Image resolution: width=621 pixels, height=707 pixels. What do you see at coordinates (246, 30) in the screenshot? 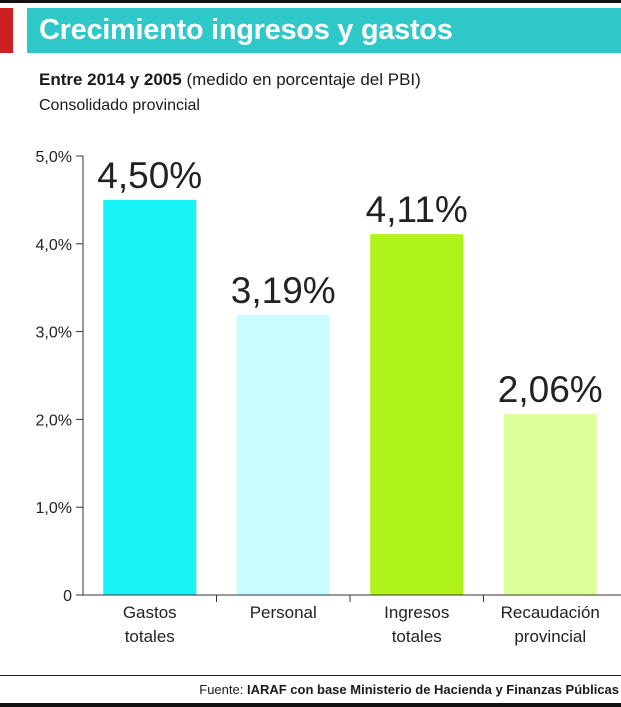
I see `chart-title: Crecimiento ingresos y gastos` at bounding box center [246, 30].